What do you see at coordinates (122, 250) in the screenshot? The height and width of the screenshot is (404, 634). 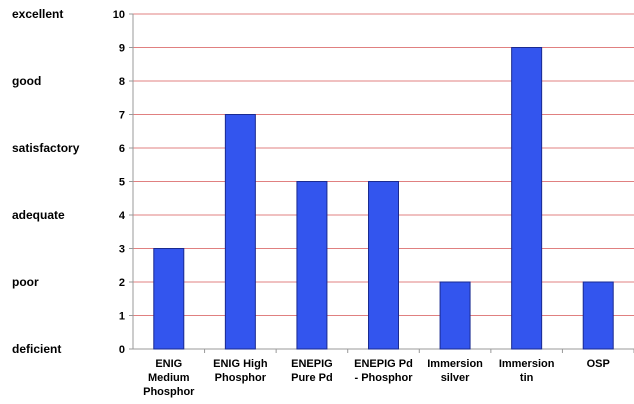 I see `y-tick-label: 3` at bounding box center [122, 250].